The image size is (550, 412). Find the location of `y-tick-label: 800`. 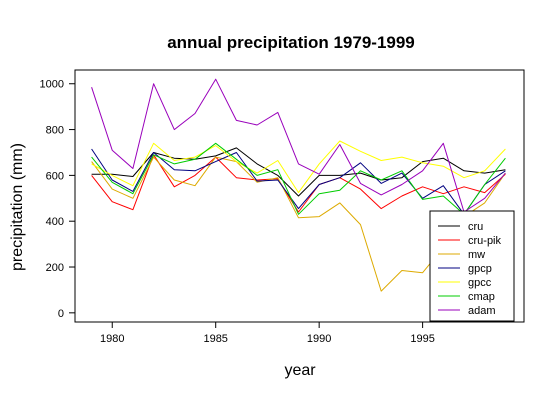

y-tick-label: 800 is located at coordinates (55, 131).